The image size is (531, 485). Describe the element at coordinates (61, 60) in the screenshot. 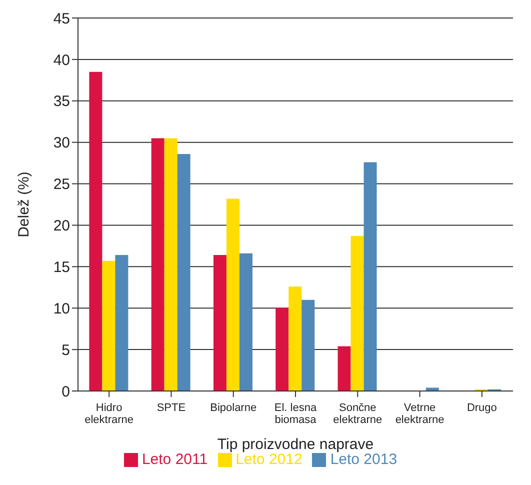

I see `y-tick-label: 40` at that location.